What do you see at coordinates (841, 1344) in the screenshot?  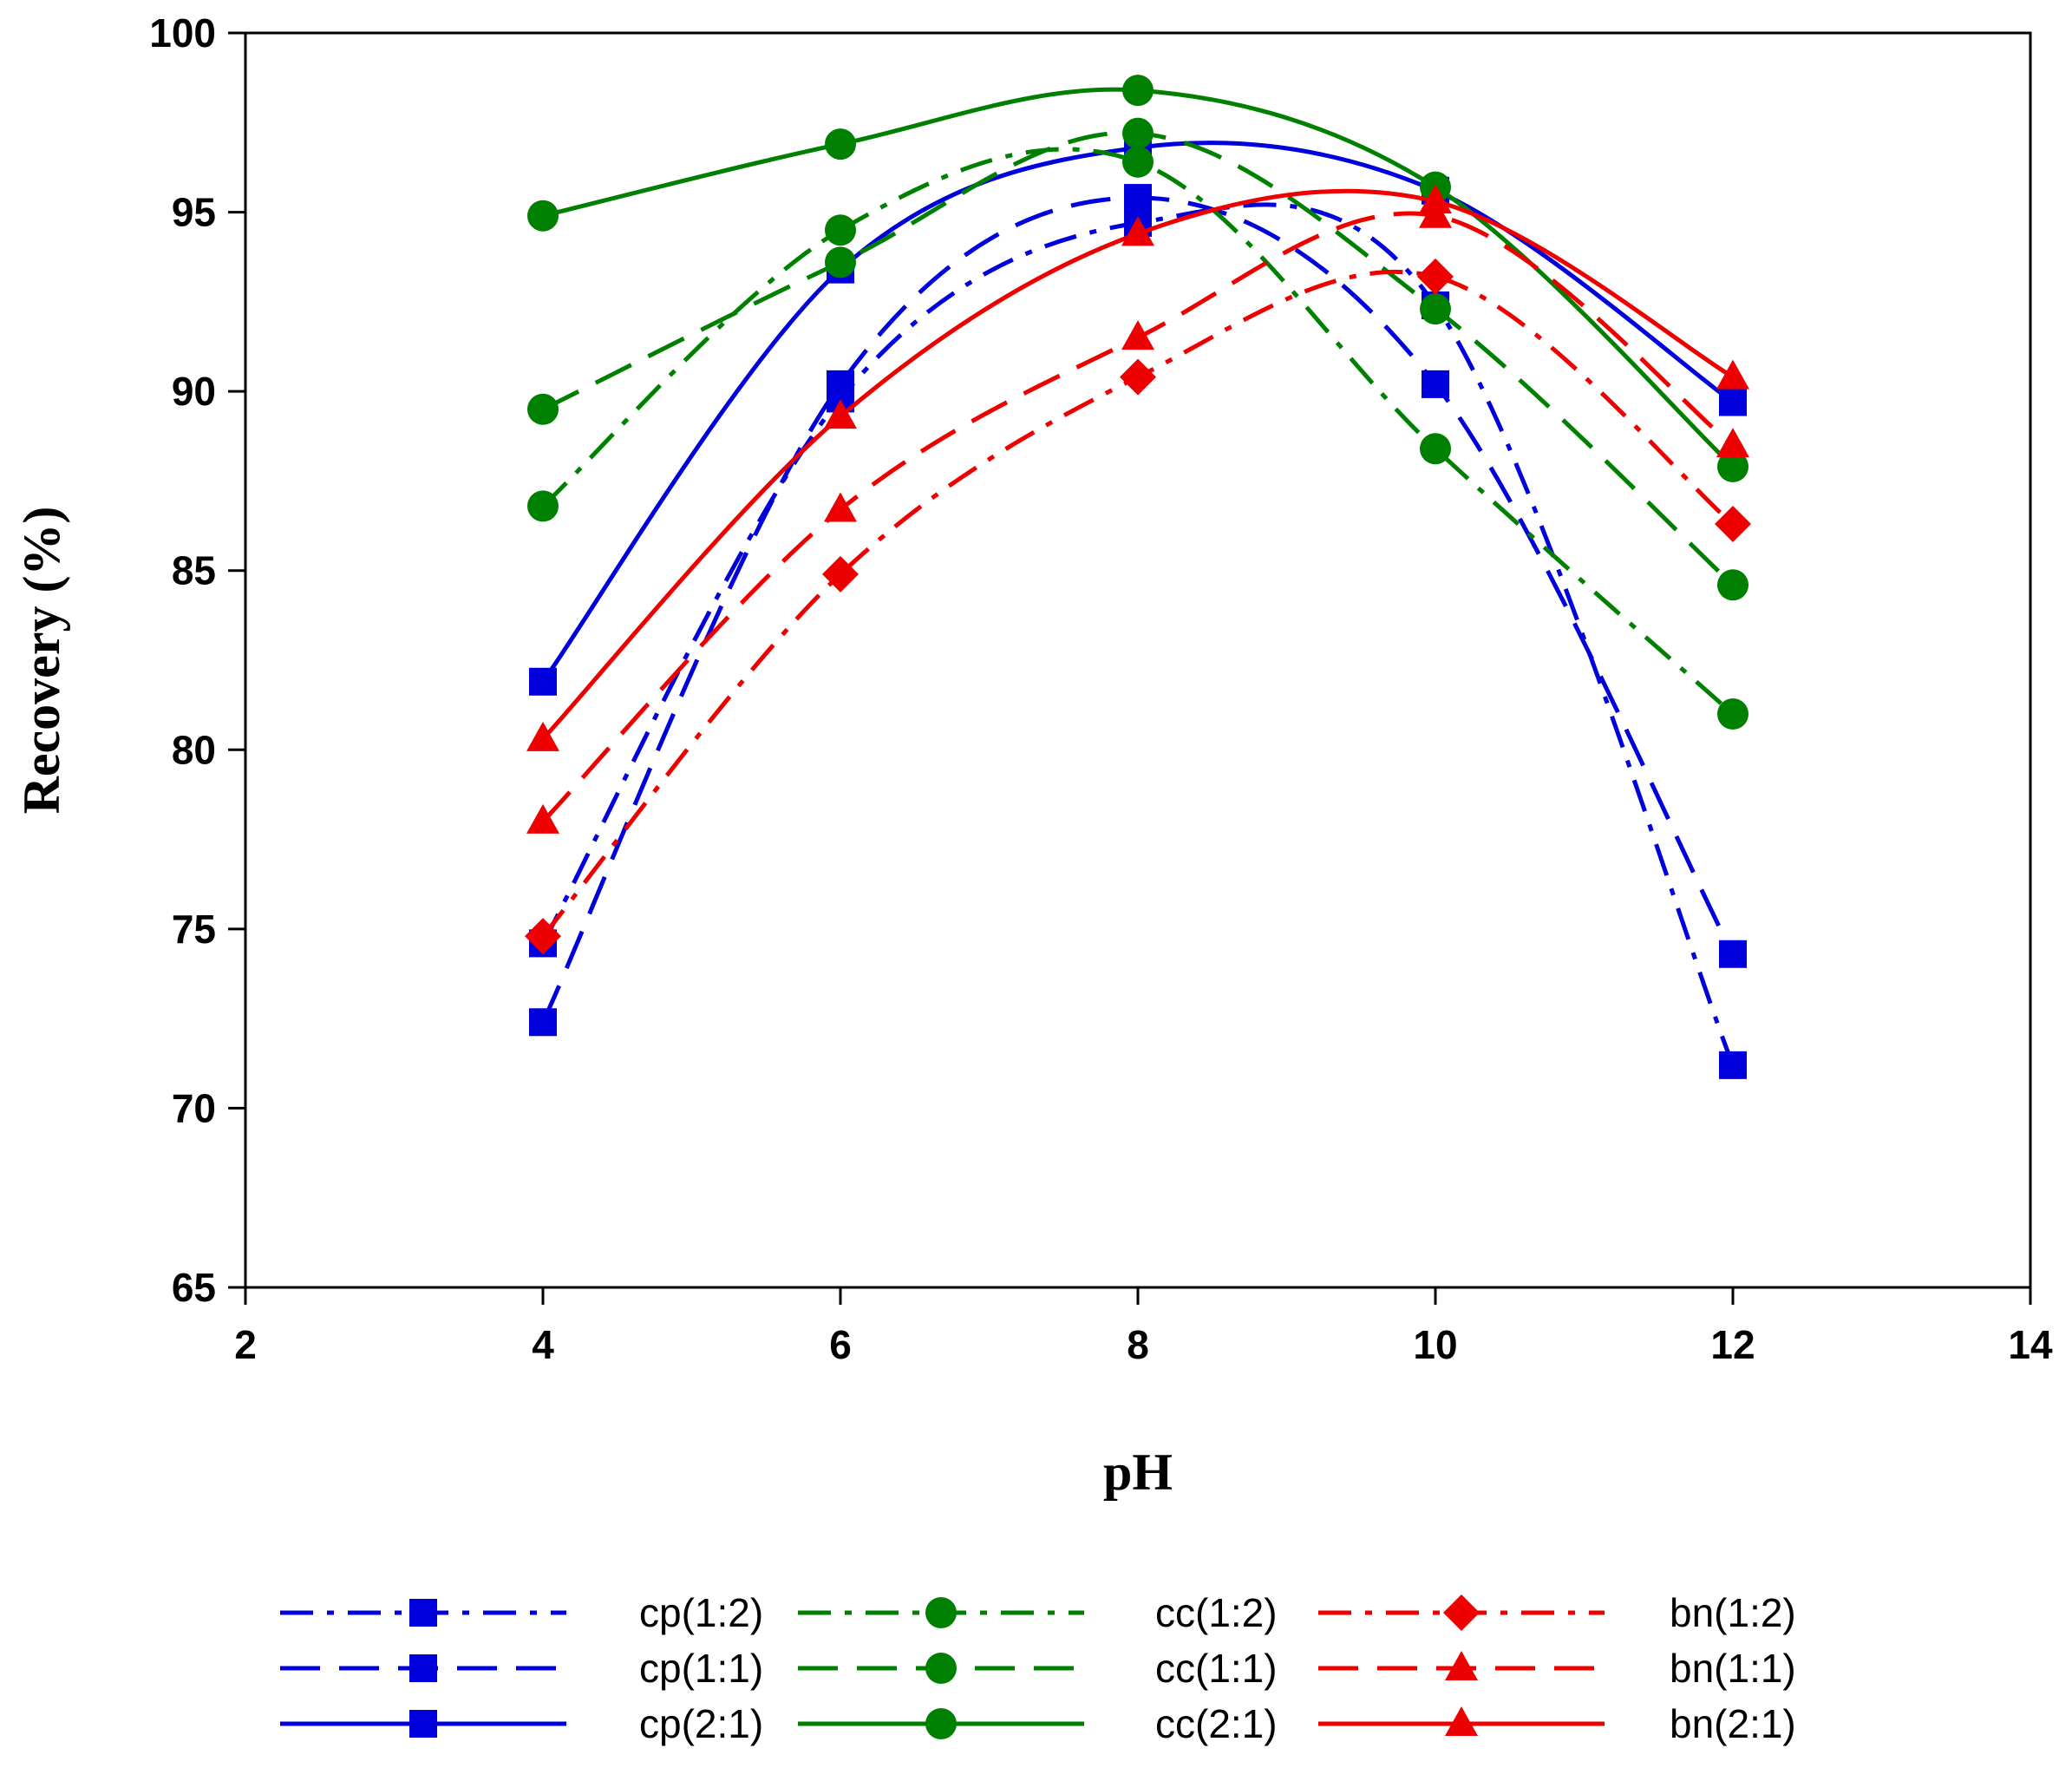 I see `x-tick-label: 6` at bounding box center [841, 1344].